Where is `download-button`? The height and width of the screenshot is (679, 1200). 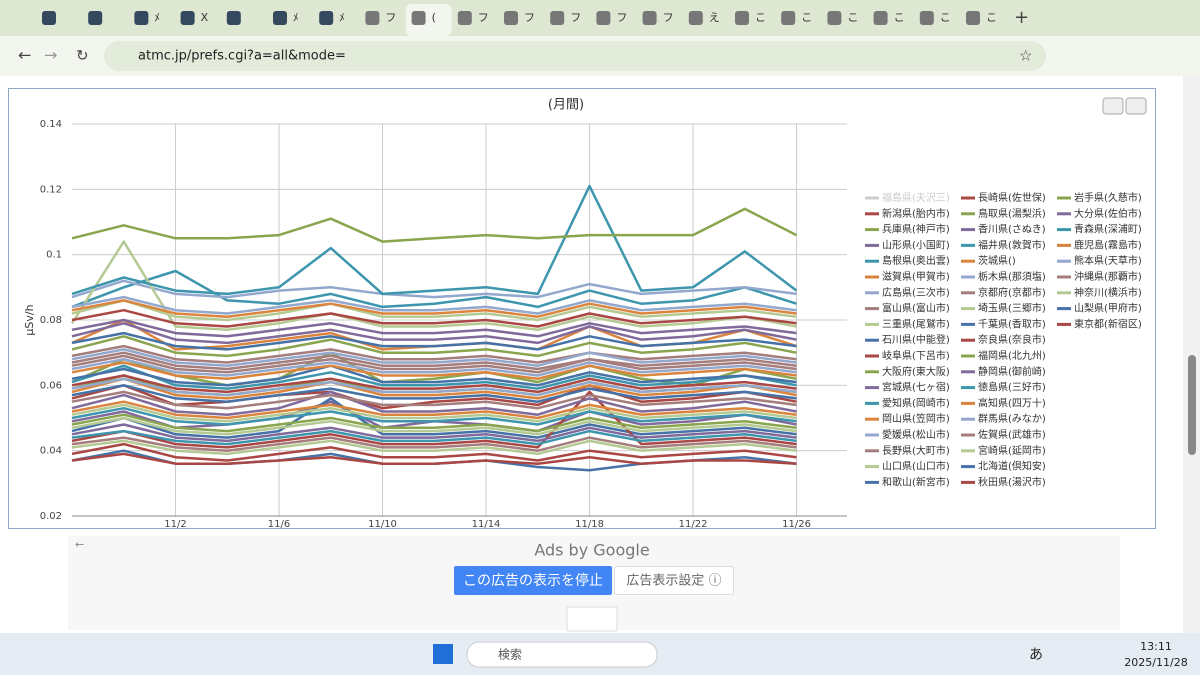
download-button is located at coordinates (1136, 106).